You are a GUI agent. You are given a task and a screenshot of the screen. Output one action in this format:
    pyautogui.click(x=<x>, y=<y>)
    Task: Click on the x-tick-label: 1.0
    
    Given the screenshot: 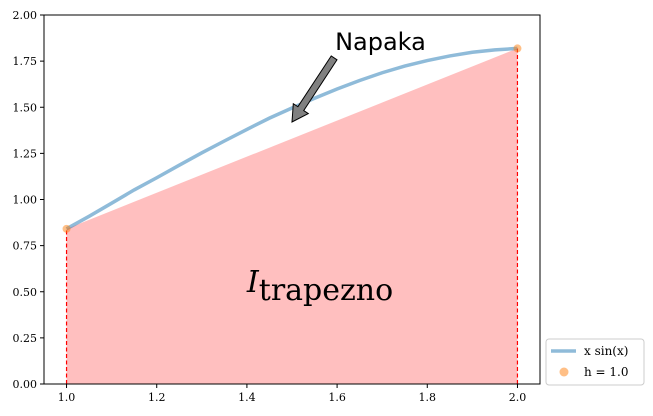 What is the action you would take?
    pyautogui.click(x=67, y=397)
    